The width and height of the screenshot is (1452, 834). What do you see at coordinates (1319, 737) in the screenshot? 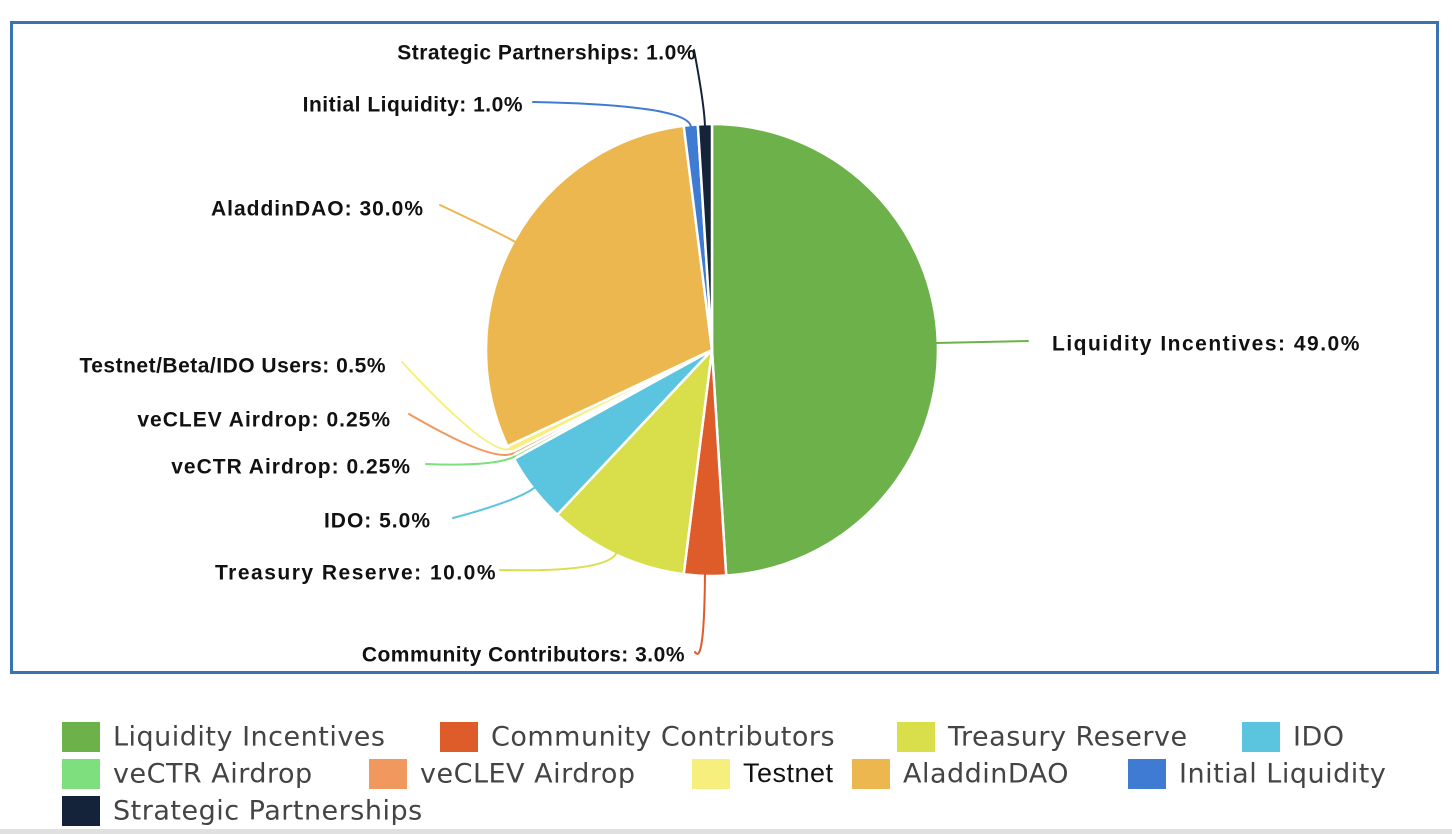
I see `legend-label: IDO` at bounding box center [1319, 737].